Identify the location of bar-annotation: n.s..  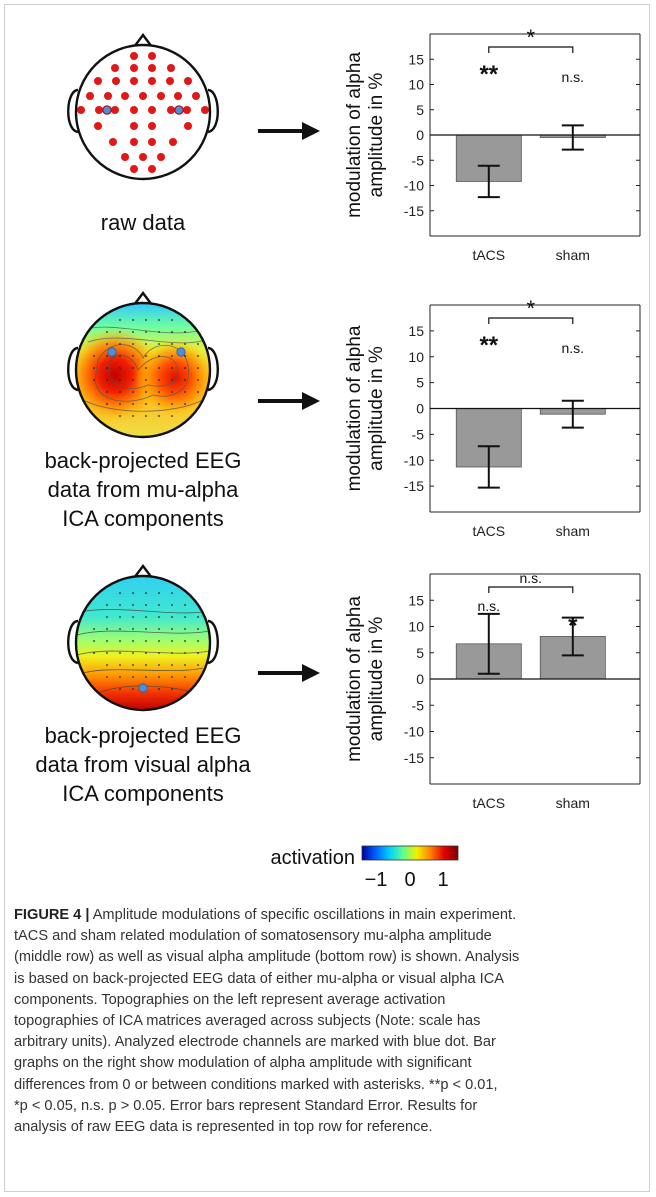
(573, 77).